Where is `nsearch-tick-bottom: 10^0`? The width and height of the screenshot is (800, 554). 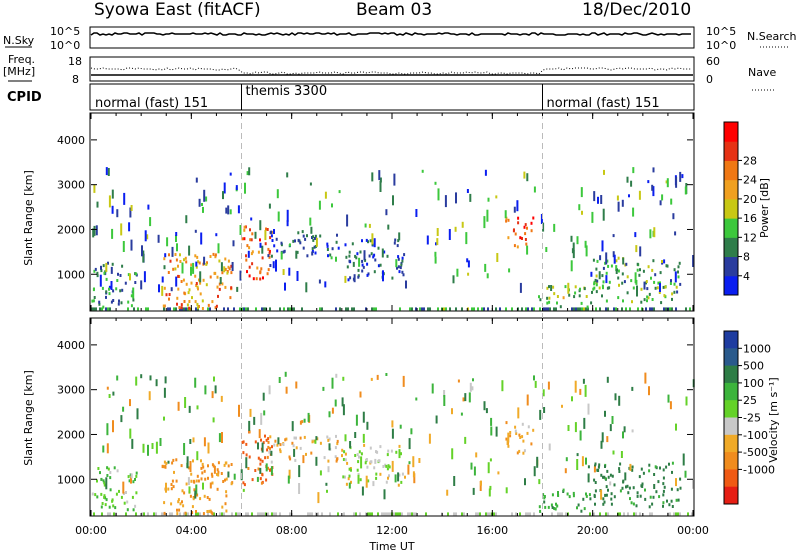 nsearch-tick-bottom: 10^0 is located at coordinates (721, 45).